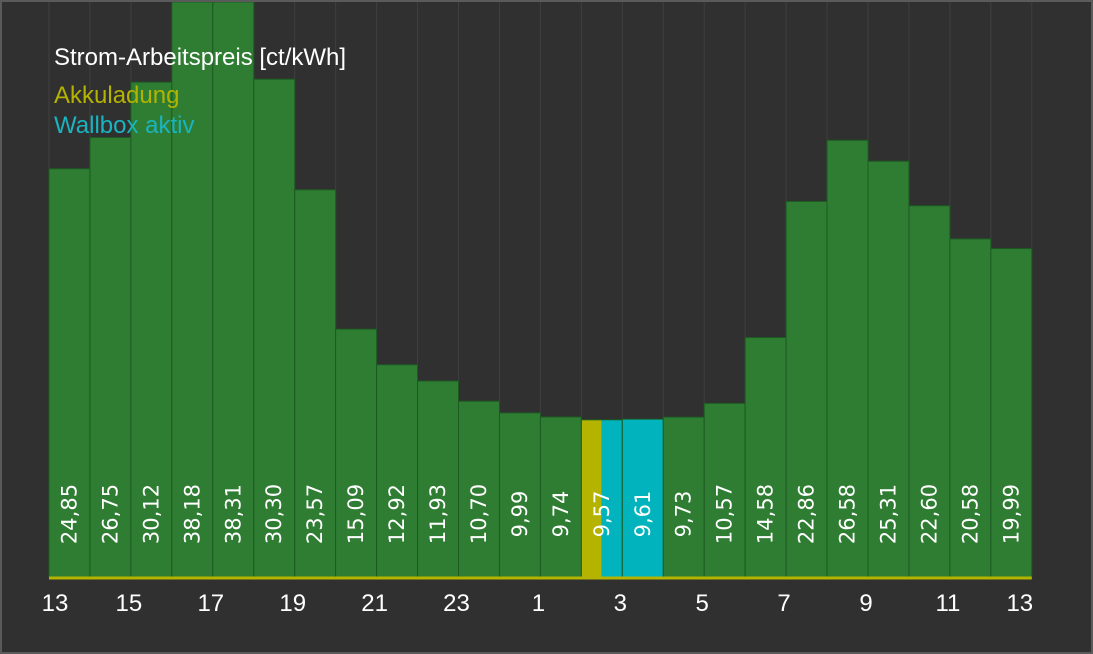 The height and width of the screenshot is (654, 1093). What do you see at coordinates (200, 57) in the screenshot?
I see `chart-title: Strom-Arbeitspreis [ct/kWh]` at bounding box center [200, 57].